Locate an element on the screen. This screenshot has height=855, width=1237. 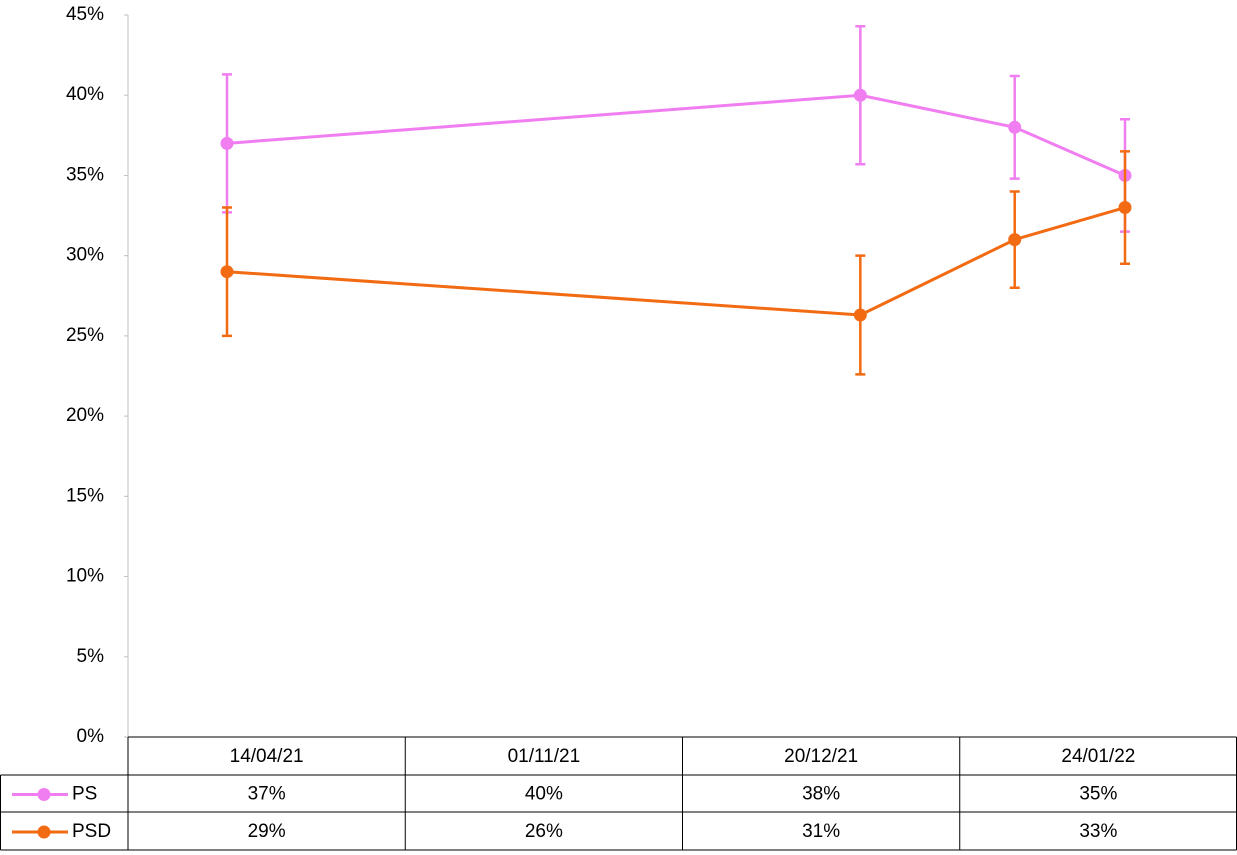
x-tick-label: 01/11/21 is located at coordinates (544, 756).